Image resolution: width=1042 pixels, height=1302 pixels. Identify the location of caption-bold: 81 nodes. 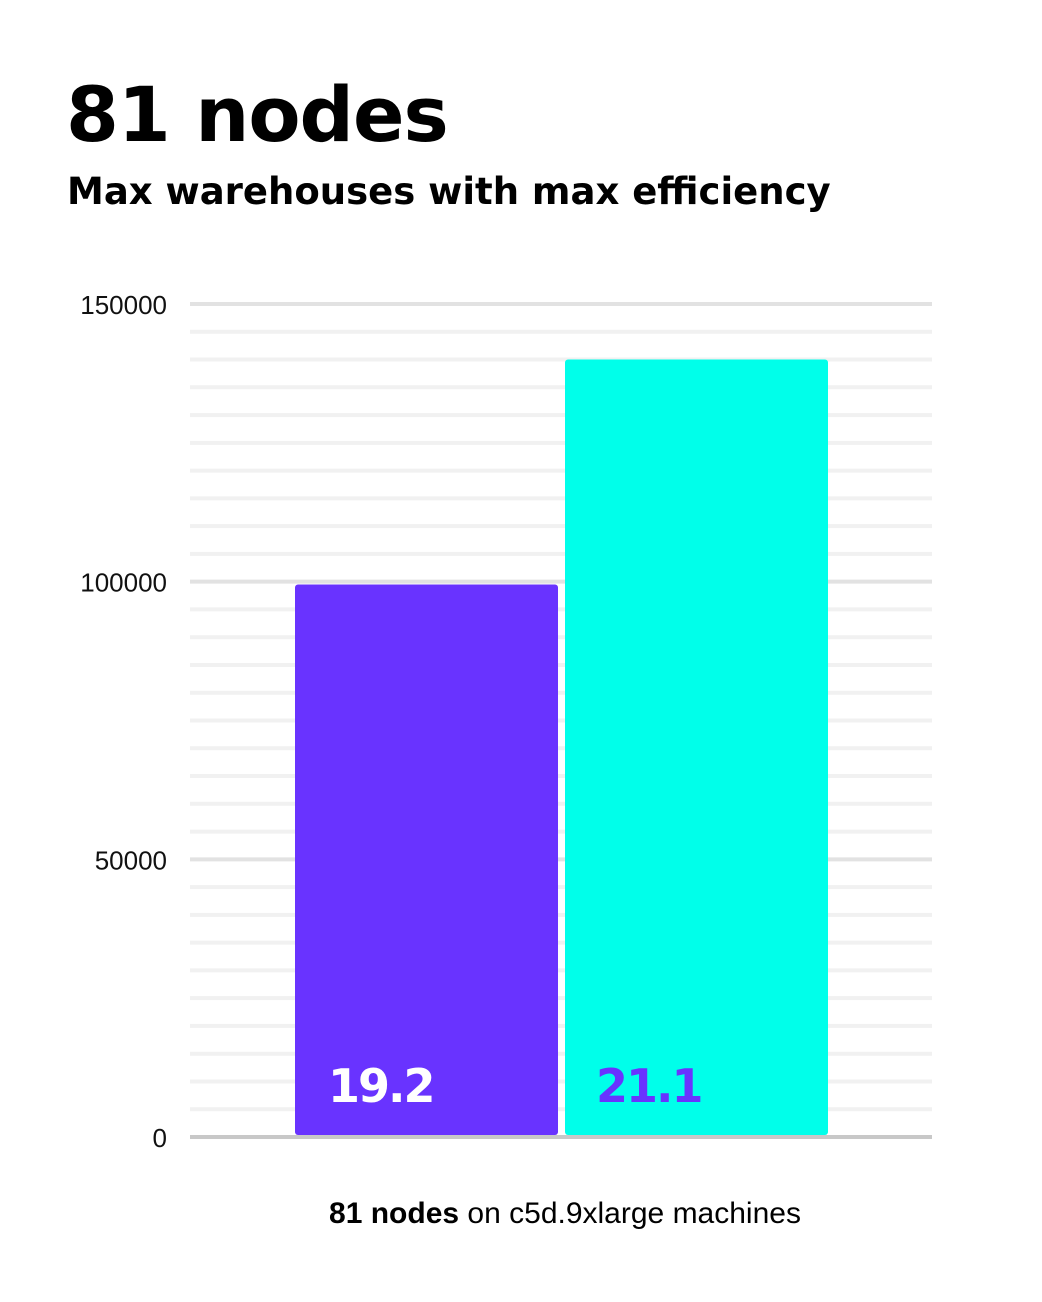
(394, 1213).